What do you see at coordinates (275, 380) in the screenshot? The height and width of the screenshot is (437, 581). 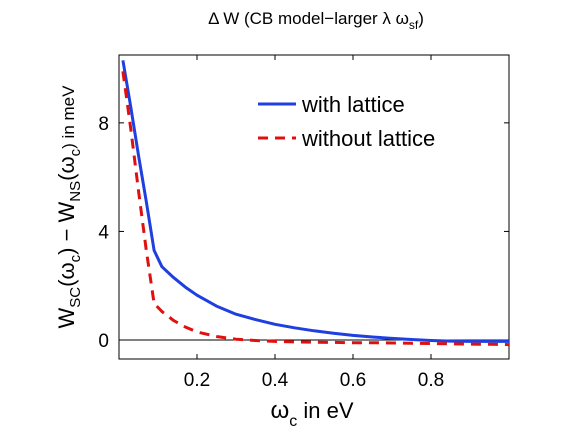 I see `x-tick-label: 0.4` at bounding box center [275, 380].